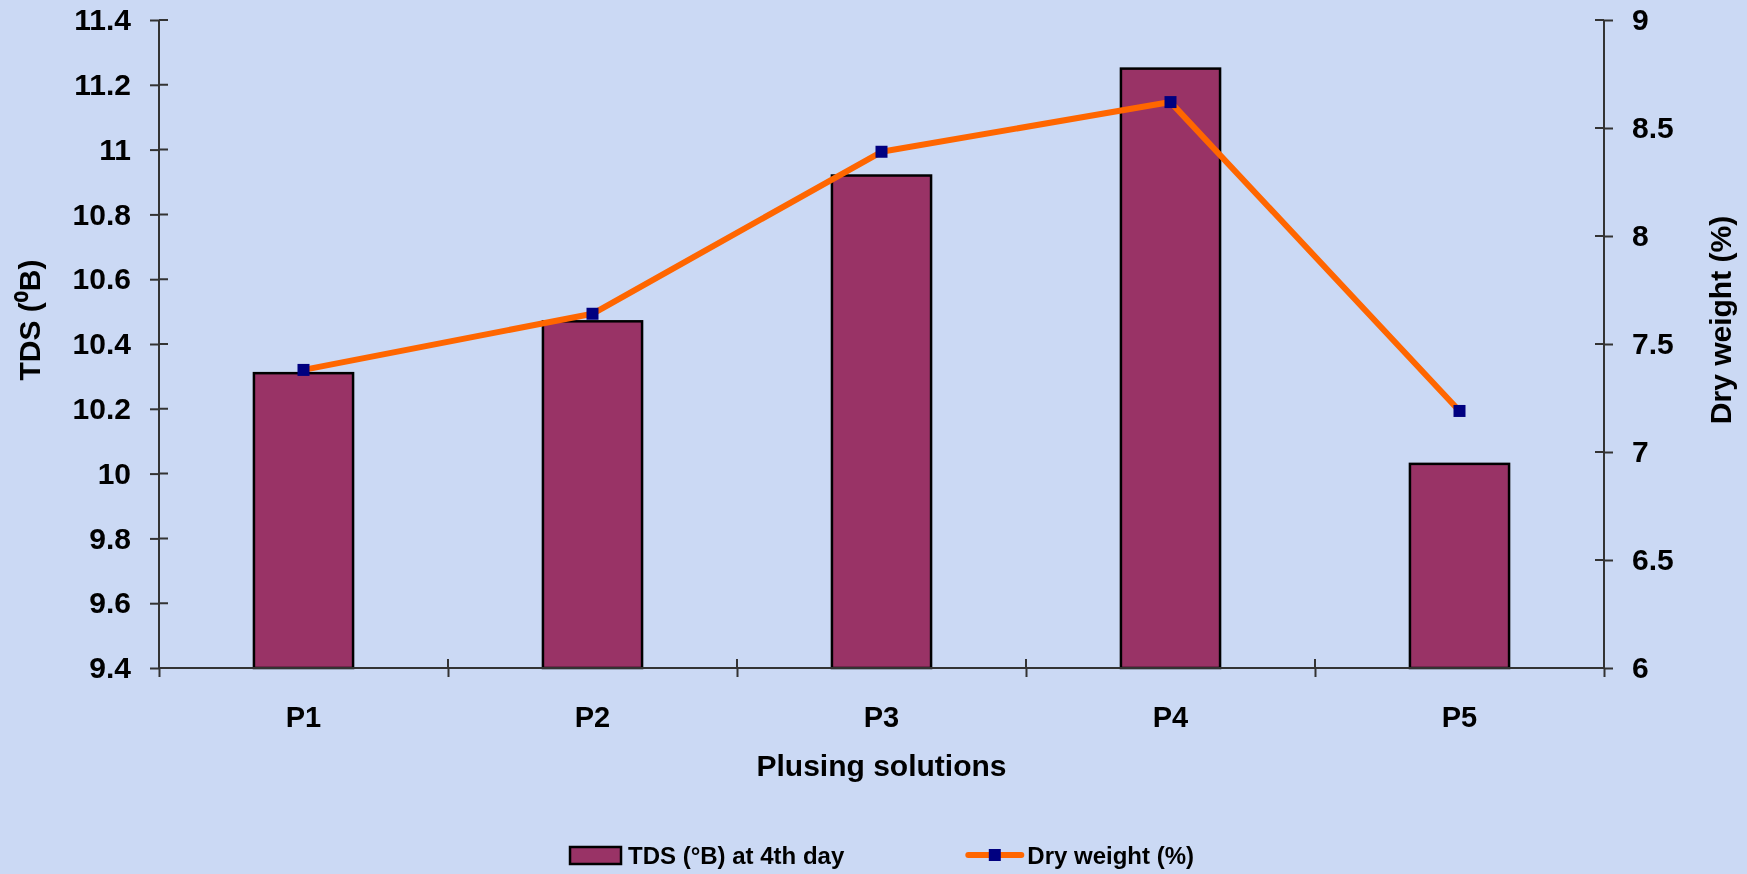  Describe the element at coordinates (592, 716) in the screenshot. I see `x-tick-label: P2` at that location.